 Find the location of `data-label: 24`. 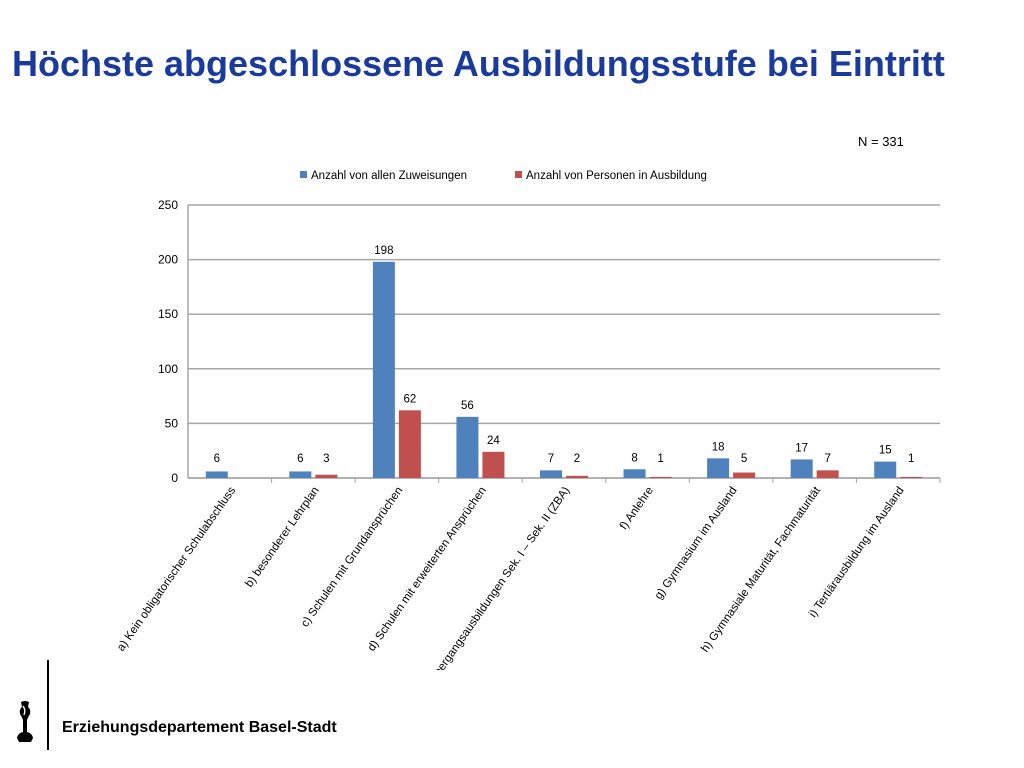

data-label: 24 is located at coordinates (493, 441).